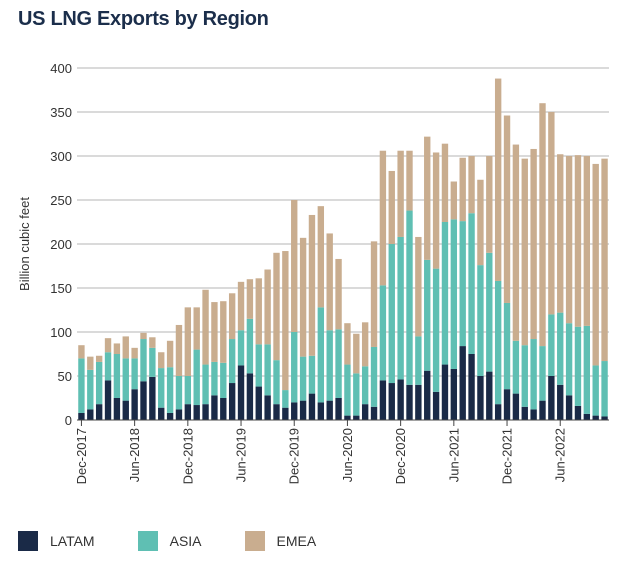 The image size is (637, 570). Describe the element at coordinates (169, 541) in the screenshot. I see `legend-item-asia: ASIA` at that location.